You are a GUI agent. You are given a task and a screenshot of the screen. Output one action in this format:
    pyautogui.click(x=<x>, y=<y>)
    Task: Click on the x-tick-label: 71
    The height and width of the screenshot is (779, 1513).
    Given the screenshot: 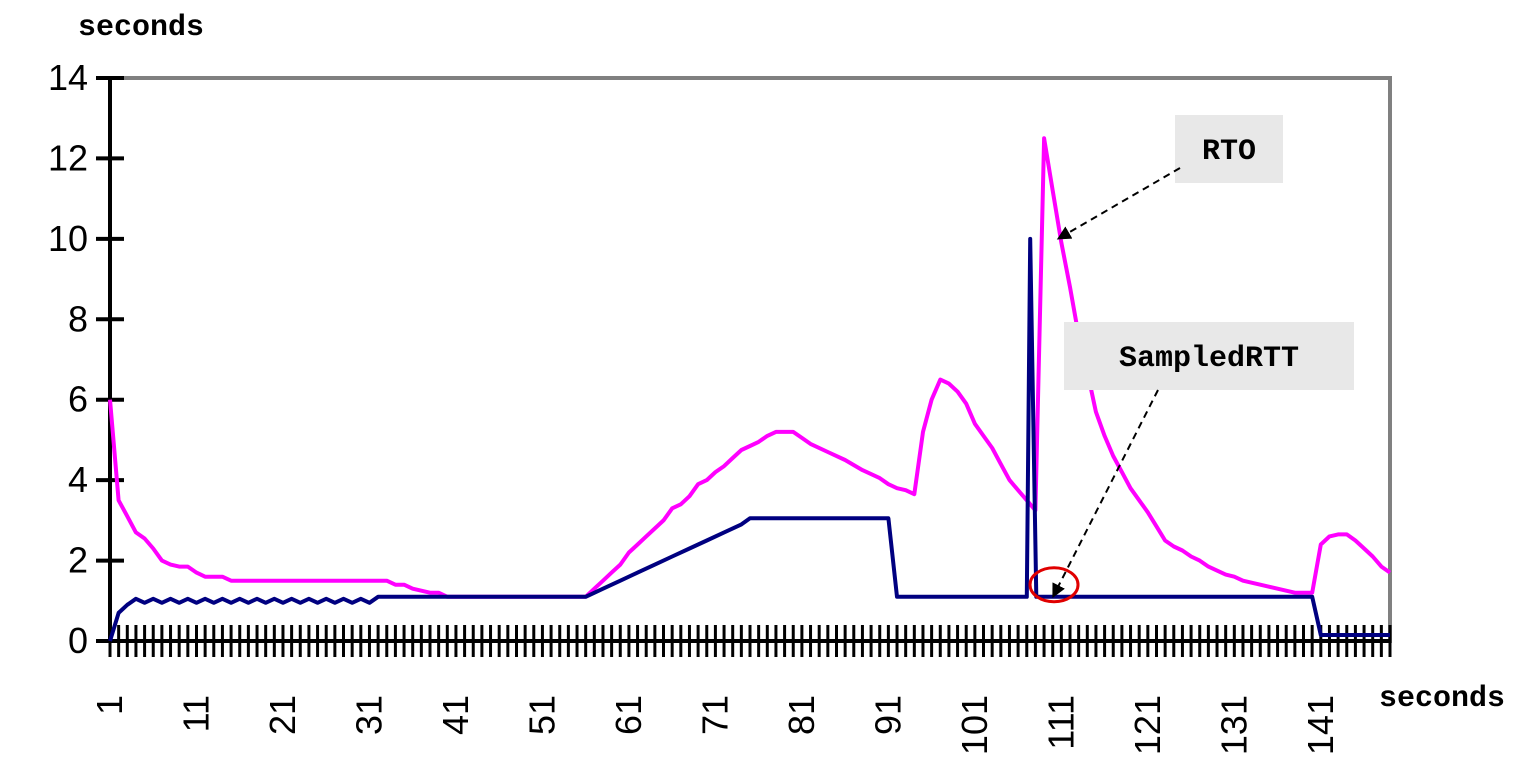 What is the action you would take?
    pyautogui.click(x=714, y=715)
    